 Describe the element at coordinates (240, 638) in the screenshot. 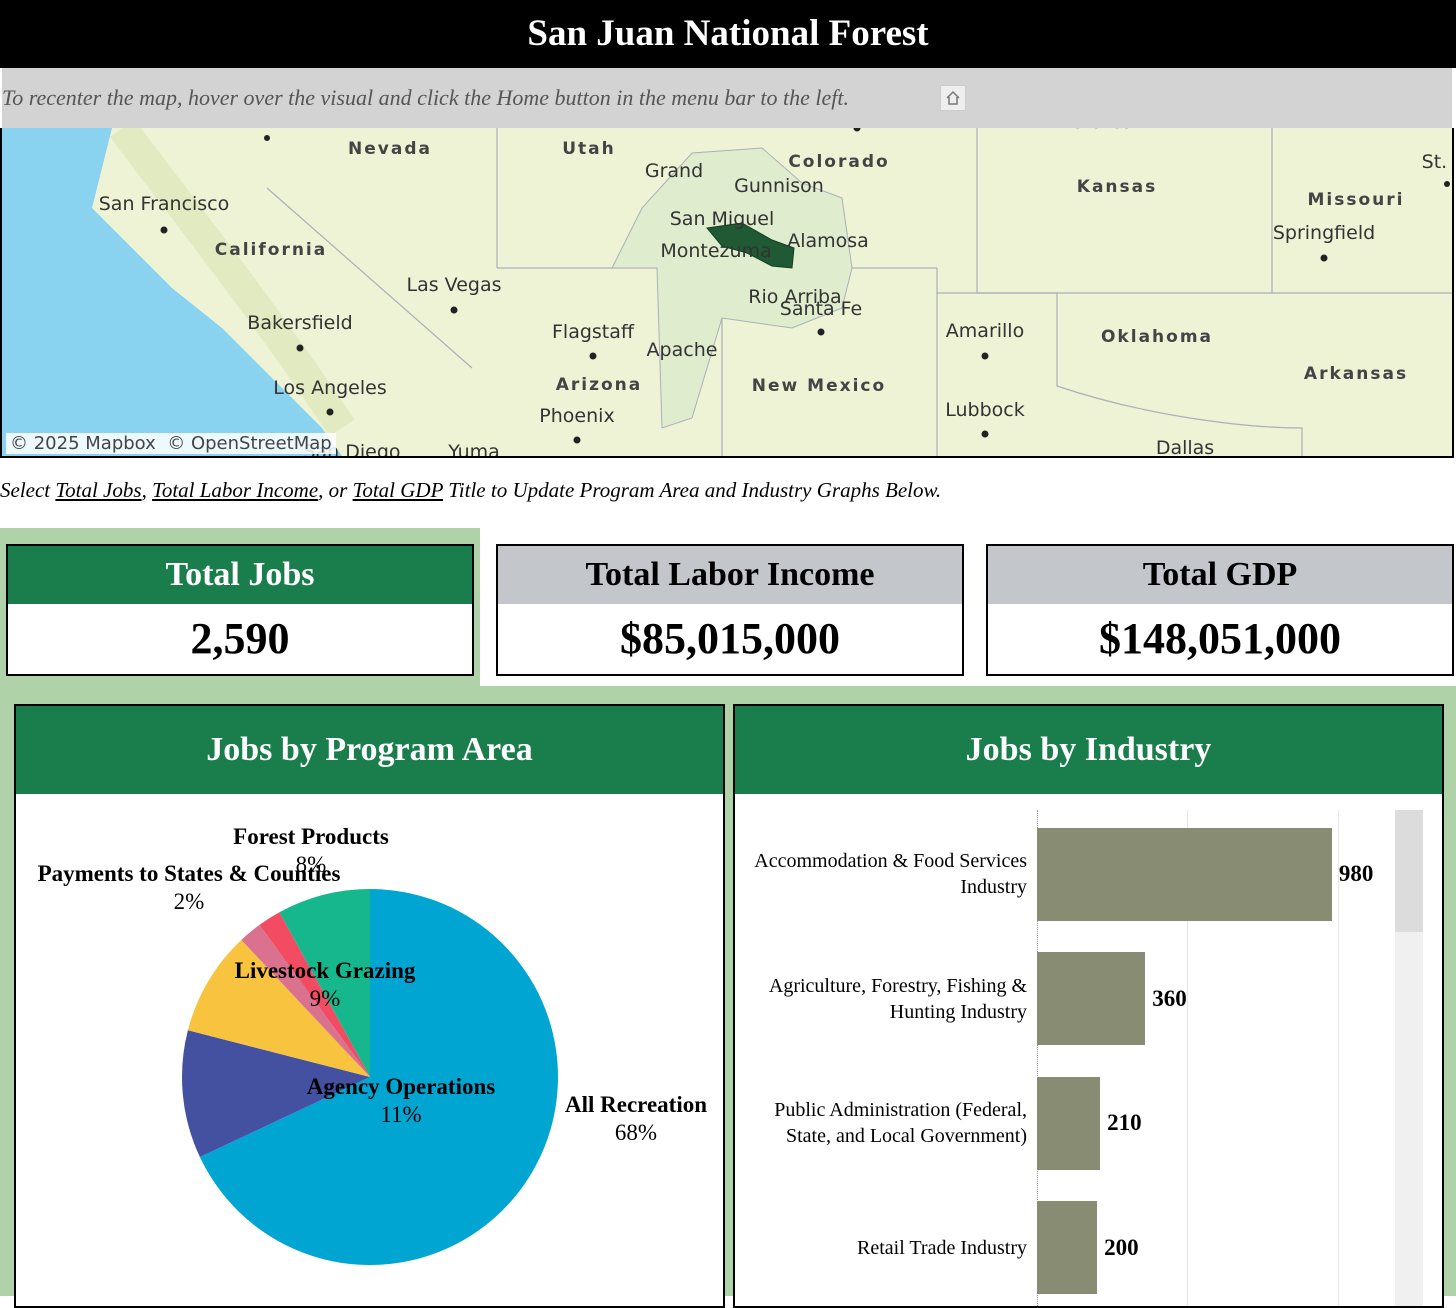

I see `kpi-value: 2,590` at that location.